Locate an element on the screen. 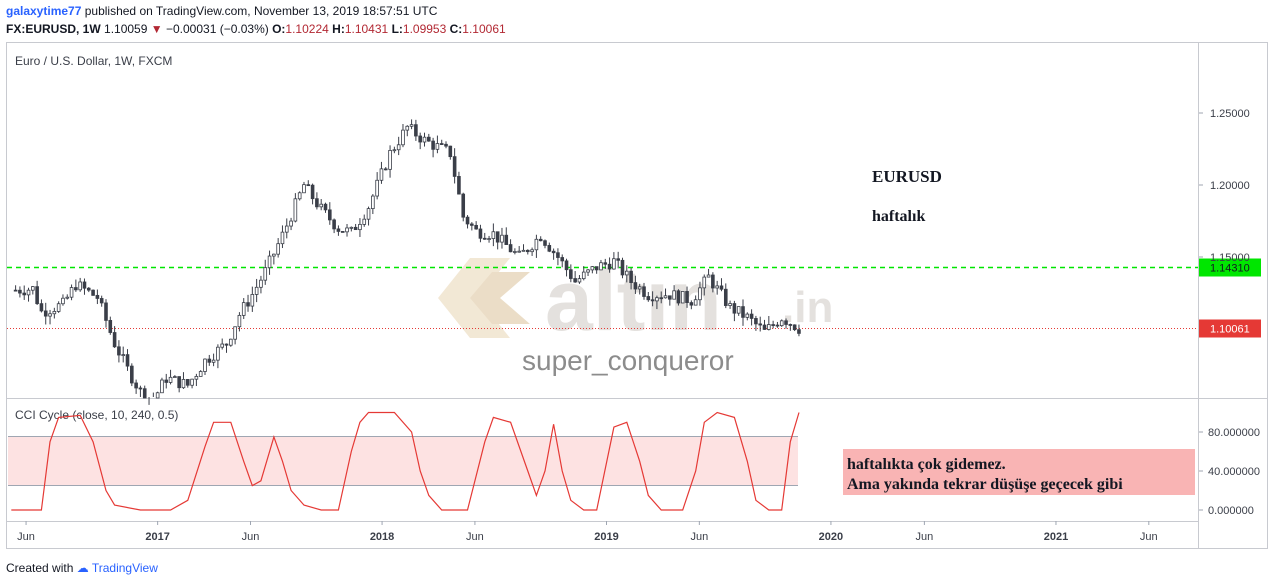 The image size is (1274, 586). footer: Created with ☁ TradingView is located at coordinates (82, 568).